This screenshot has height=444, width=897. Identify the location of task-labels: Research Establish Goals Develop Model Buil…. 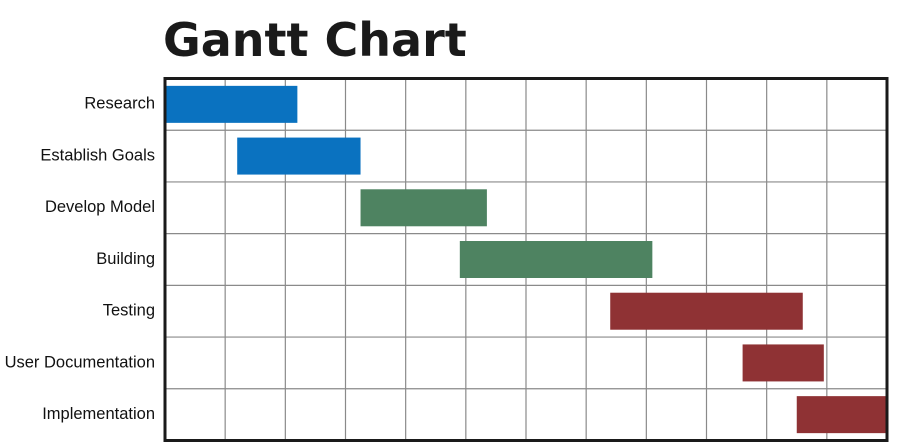
(80, 259).